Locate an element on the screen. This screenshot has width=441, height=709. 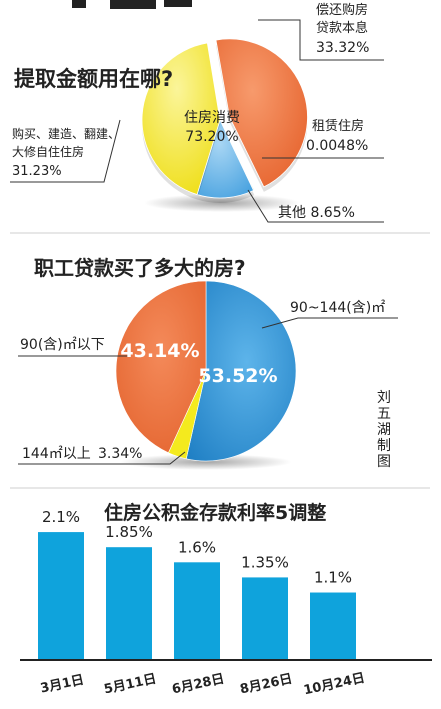
credit-char-5: 图 is located at coordinates (384, 462).